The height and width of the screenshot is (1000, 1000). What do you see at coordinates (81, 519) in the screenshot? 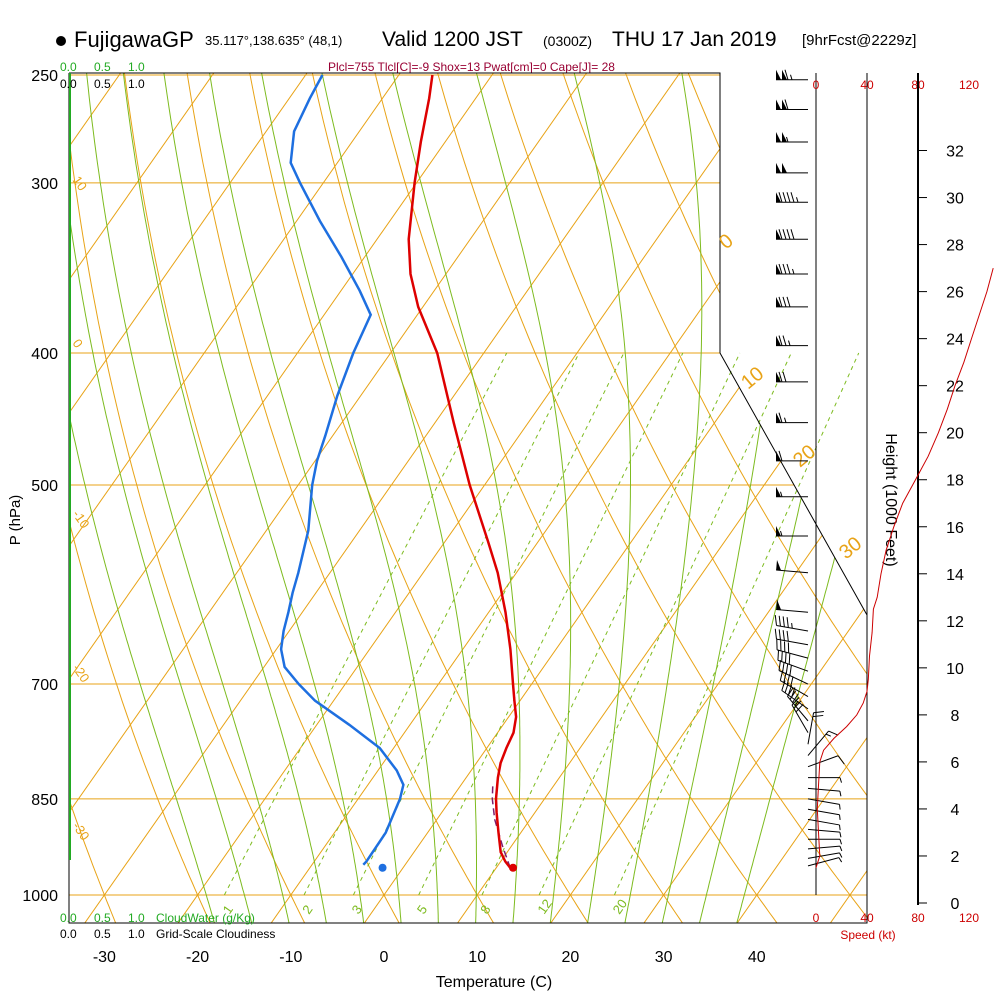
I see `isotherm-label: -10` at bounding box center [81, 519].